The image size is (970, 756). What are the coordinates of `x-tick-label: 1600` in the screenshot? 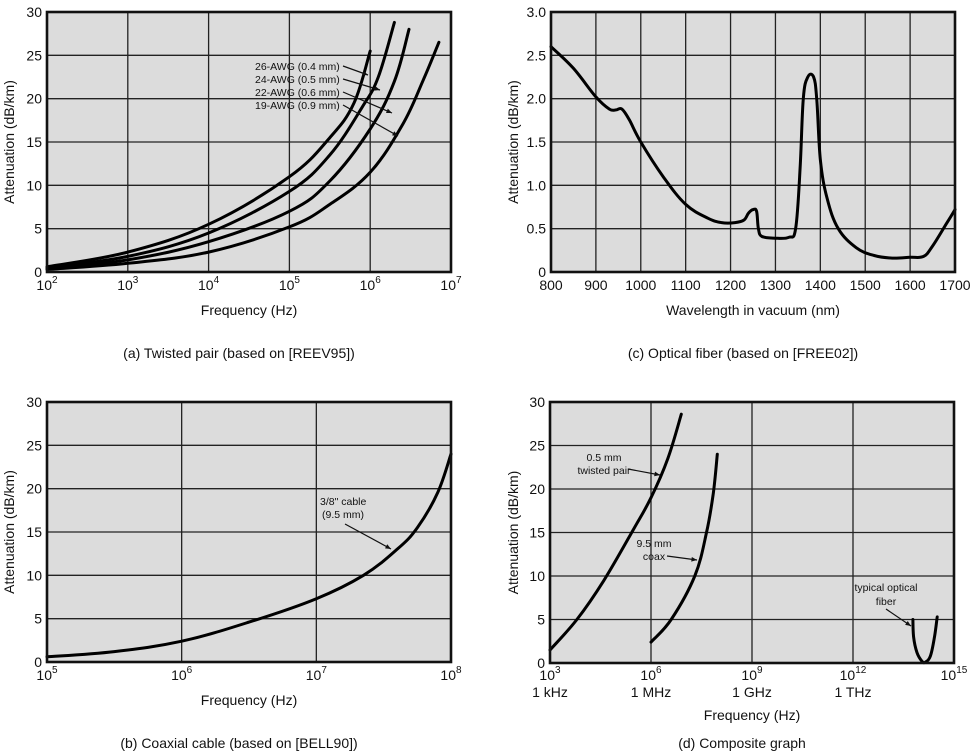 It's located at (910, 285).